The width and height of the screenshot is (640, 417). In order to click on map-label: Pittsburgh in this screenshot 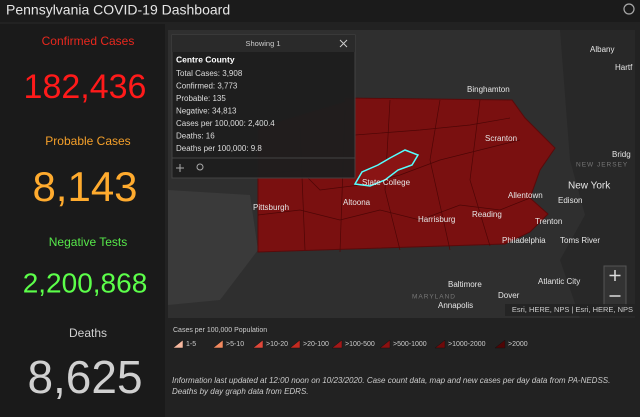, I will do `click(271, 207)`.